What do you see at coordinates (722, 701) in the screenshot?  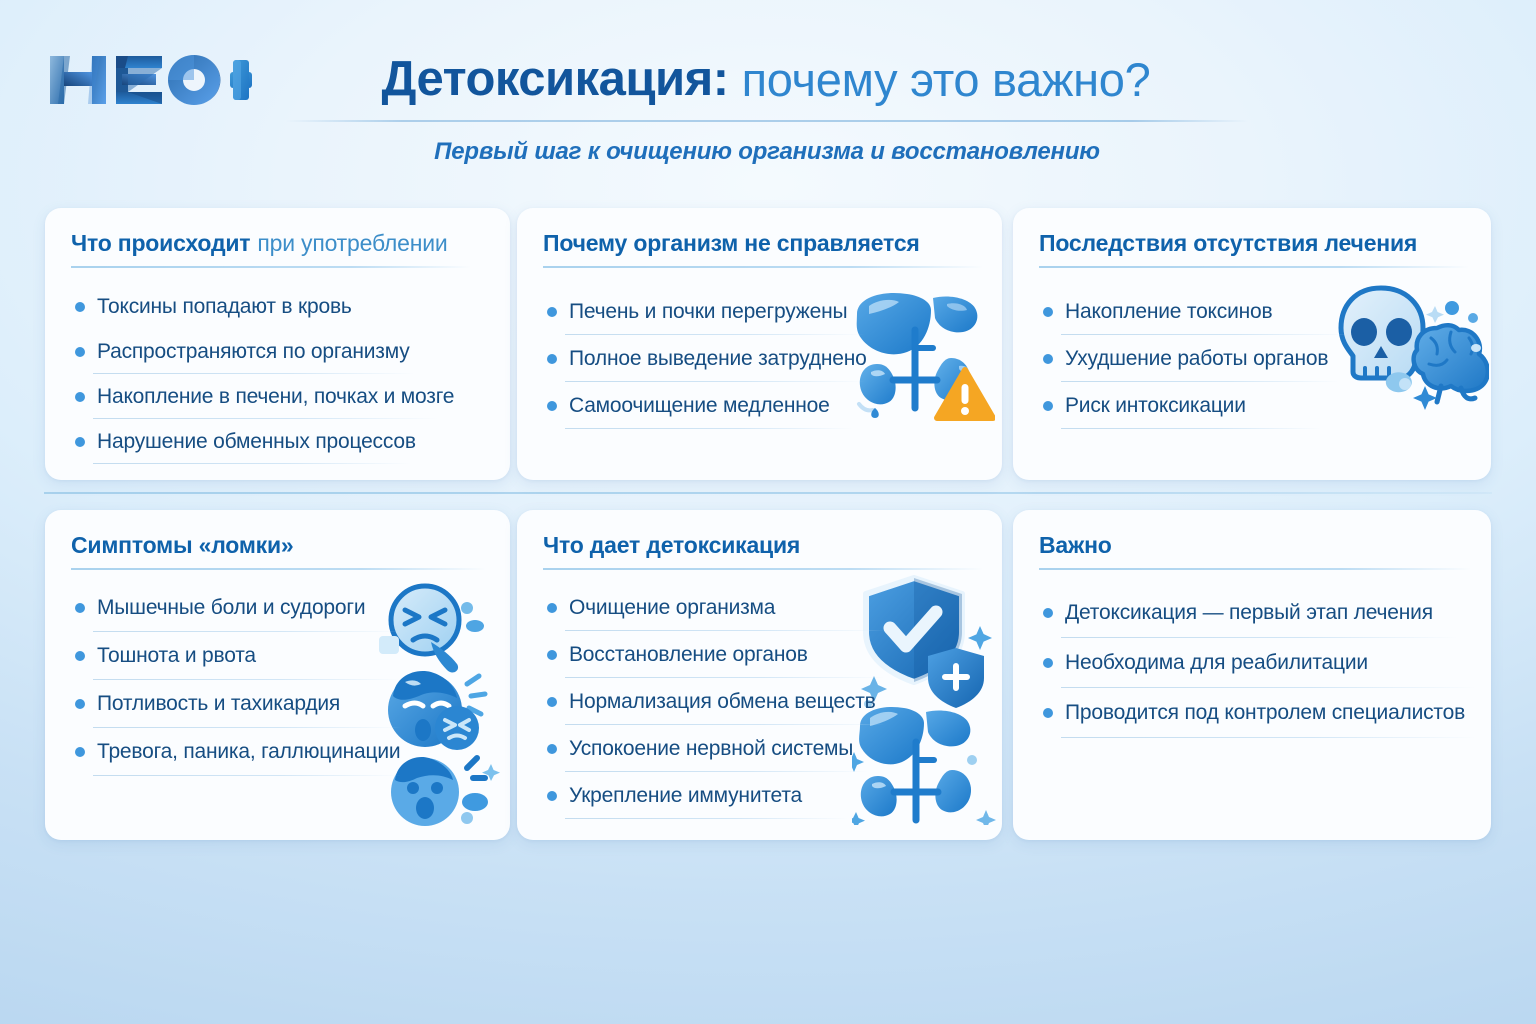 I see `list-item-label: Нормализация обмена веществ` at bounding box center [722, 701].